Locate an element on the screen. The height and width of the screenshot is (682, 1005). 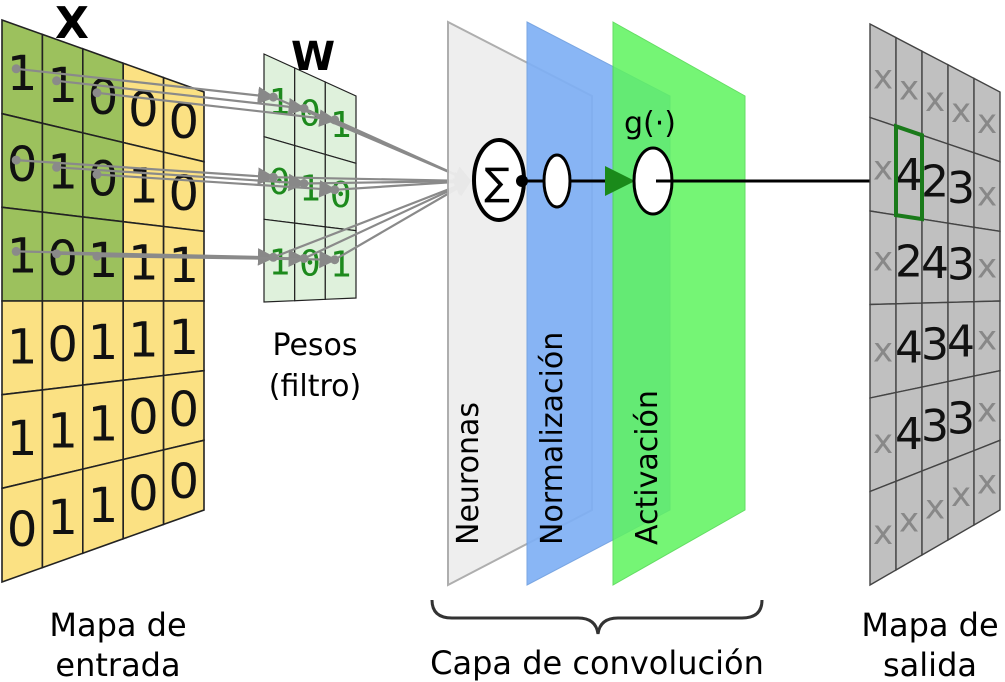
weight-cell-value: 1 is located at coordinates (279, 262).